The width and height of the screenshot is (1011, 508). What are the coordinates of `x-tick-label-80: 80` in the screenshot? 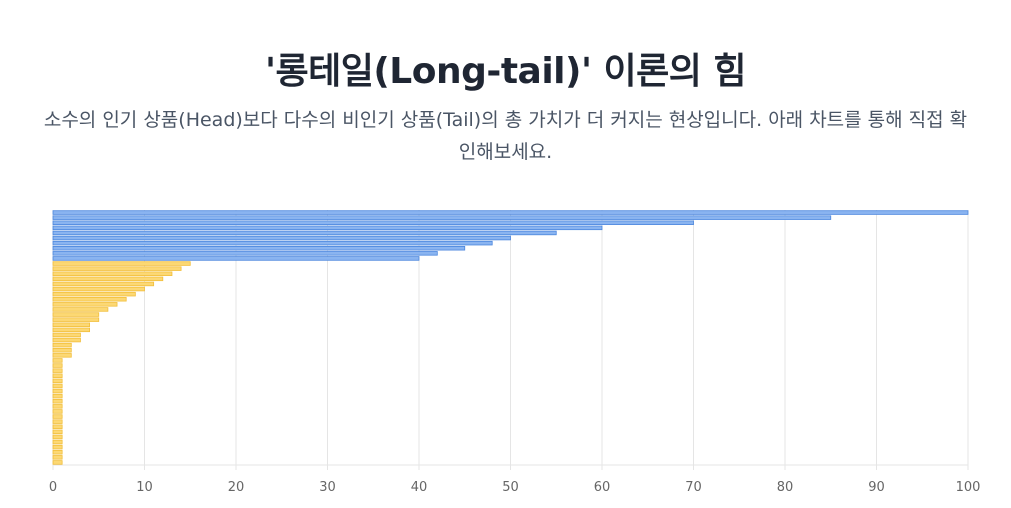 It's located at (785, 487).